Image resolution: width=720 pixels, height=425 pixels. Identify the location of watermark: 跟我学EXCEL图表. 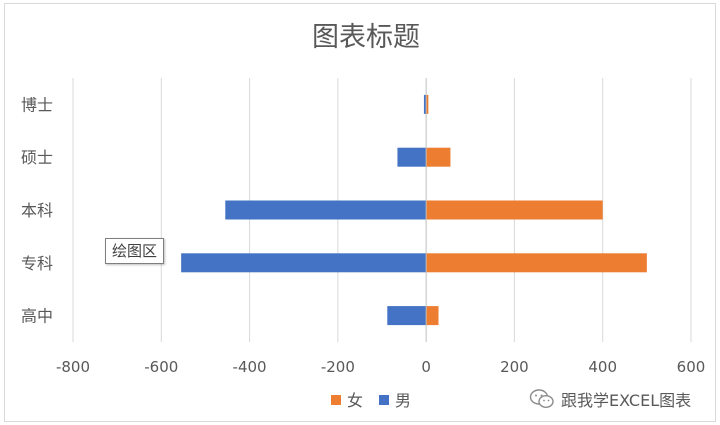
(610, 399).